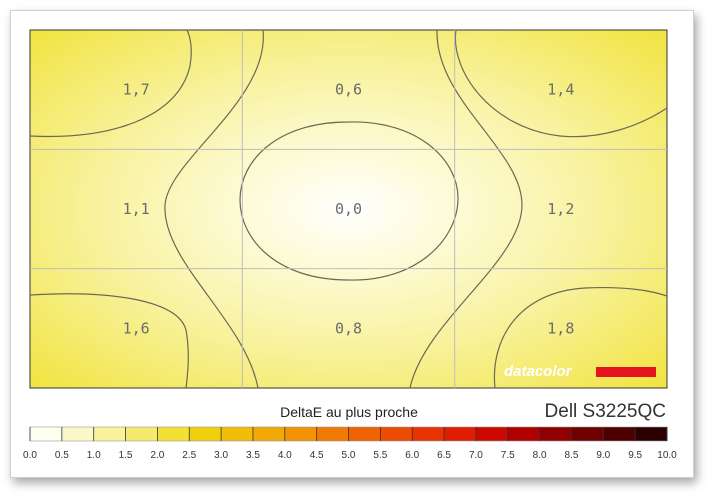 The width and height of the screenshot is (715, 504). I want to click on scale-tick-label: 3.5, so click(253, 455).